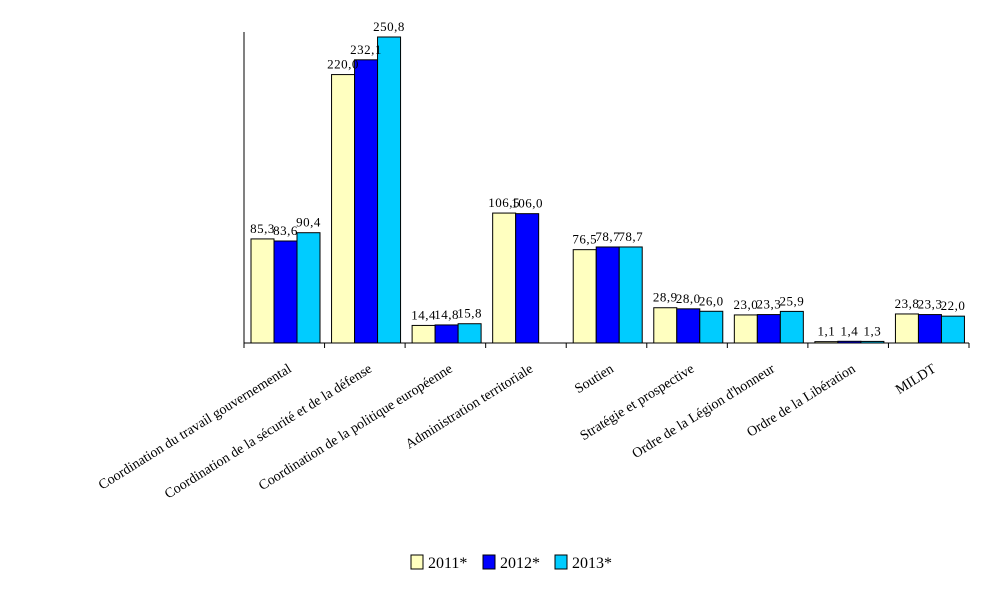  I want to click on data-label-2011-9: 23,8, so click(907, 303).